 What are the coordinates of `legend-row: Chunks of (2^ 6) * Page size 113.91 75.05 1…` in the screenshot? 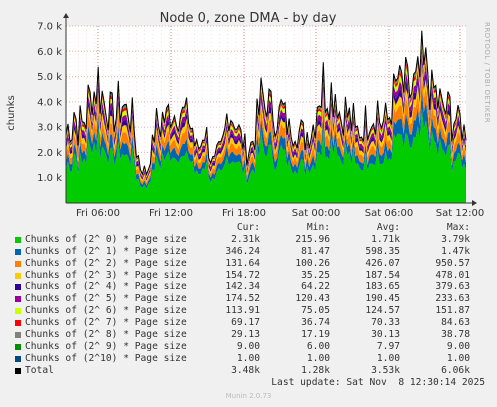 It's located at (249, 311).